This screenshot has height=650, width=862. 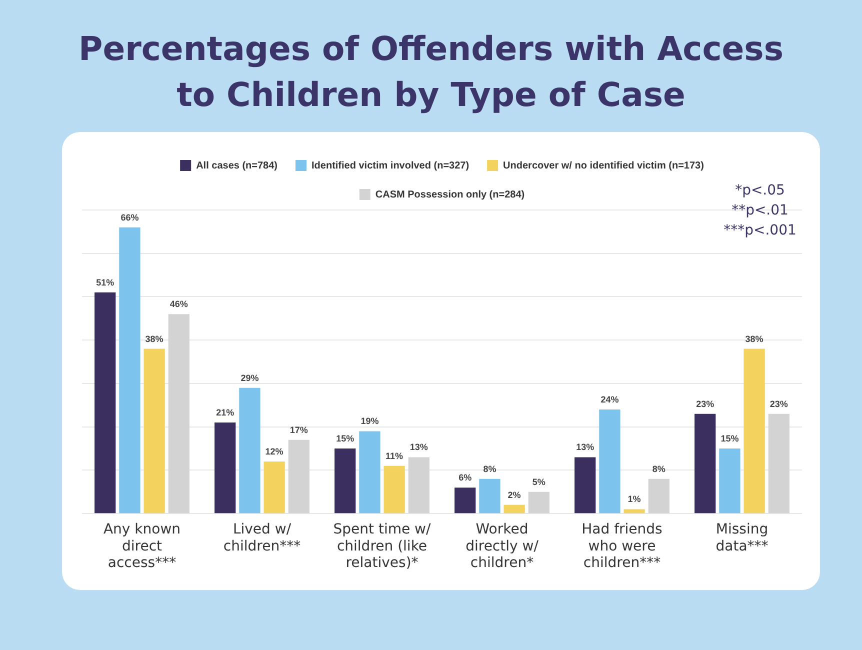 What do you see at coordinates (760, 190) in the screenshot?
I see `text: *p<.05` at bounding box center [760, 190].